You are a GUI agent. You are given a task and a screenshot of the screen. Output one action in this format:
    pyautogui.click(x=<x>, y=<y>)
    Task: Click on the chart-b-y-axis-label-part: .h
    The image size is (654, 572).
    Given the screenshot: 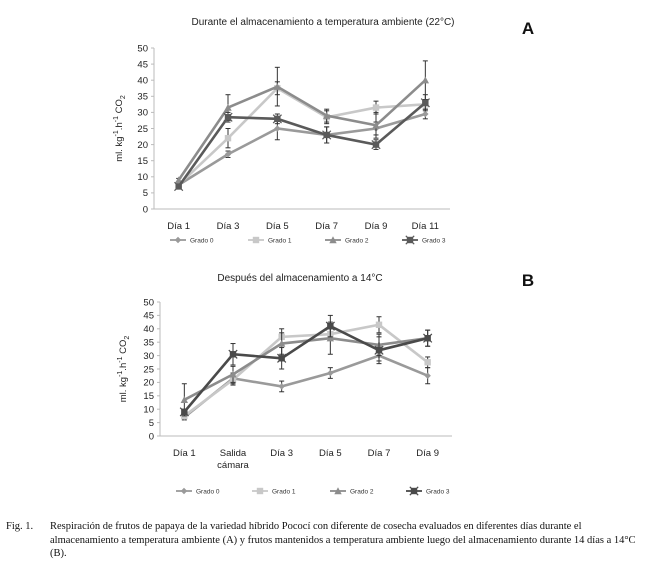 What is the action you would take?
    pyautogui.click(x=123, y=367)
    